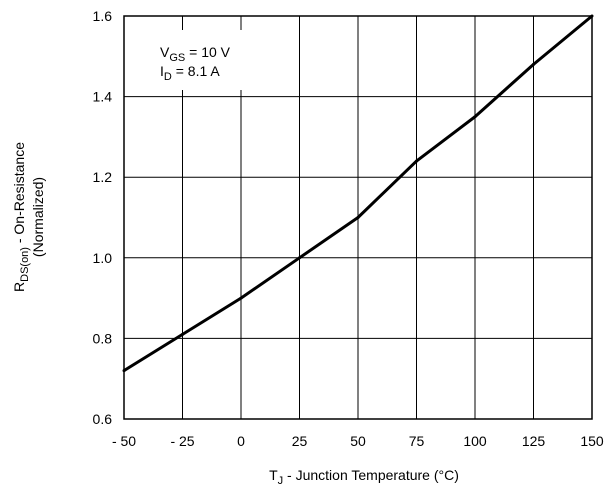 The image size is (616, 495). What do you see at coordinates (38, 217) in the screenshot?
I see `y-axis-label-line2: (Normalized)` at bounding box center [38, 217].